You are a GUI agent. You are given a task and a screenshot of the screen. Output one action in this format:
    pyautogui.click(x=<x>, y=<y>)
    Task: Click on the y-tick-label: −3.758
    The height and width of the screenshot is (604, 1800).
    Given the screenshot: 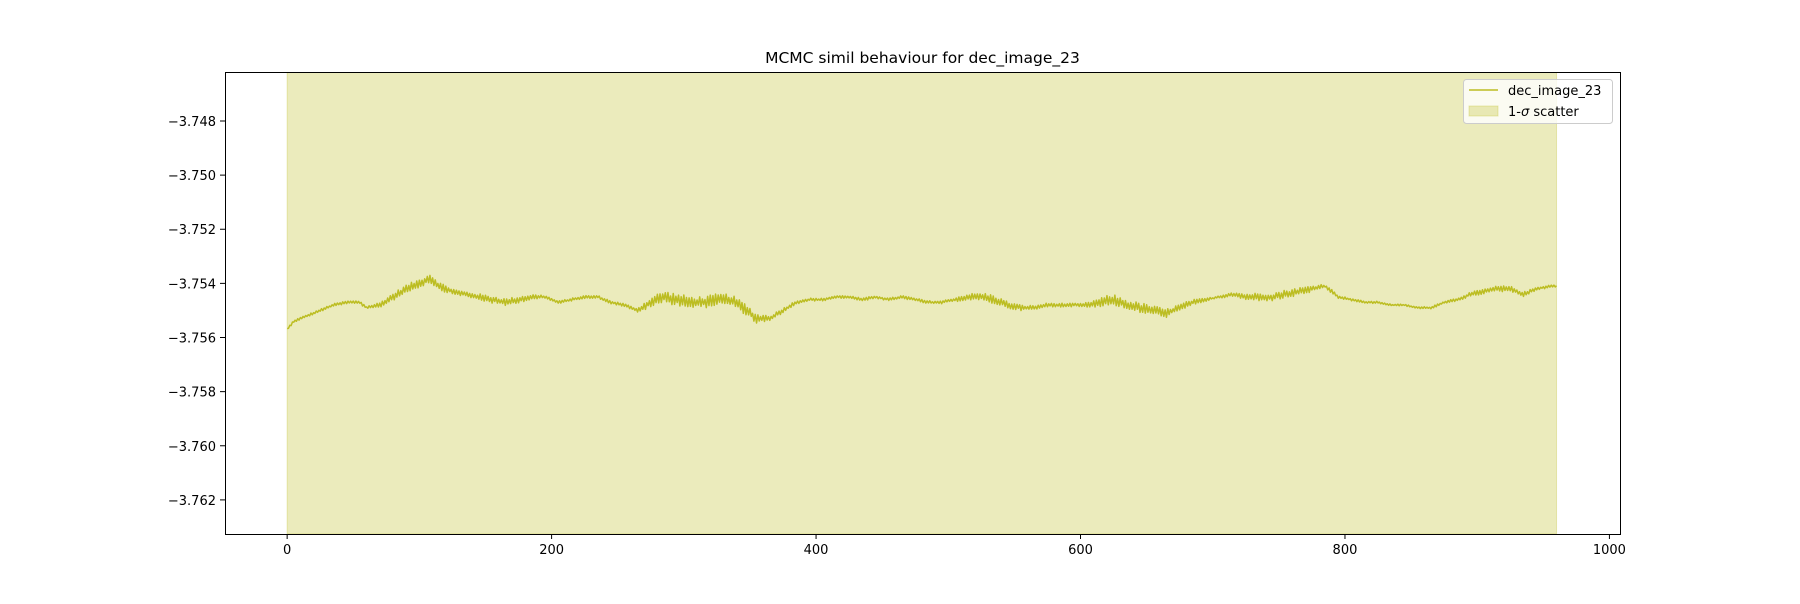 What is the action you would take?
    pyautogui.click(x=192, y=393)
    